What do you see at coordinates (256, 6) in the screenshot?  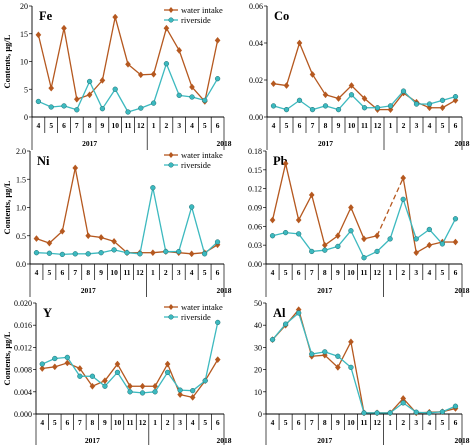 I see `y-tick-label: 0.06` at bounding box center [256, 6].